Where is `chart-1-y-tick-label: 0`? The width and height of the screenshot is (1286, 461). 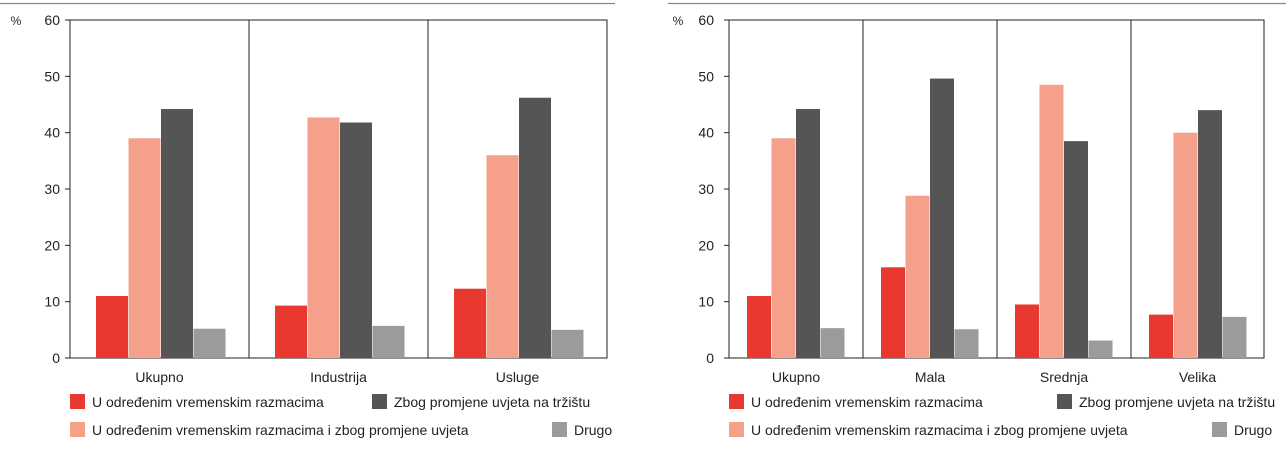
chart-1-y-tick-label: 0 is located at coordinates (56, 358).